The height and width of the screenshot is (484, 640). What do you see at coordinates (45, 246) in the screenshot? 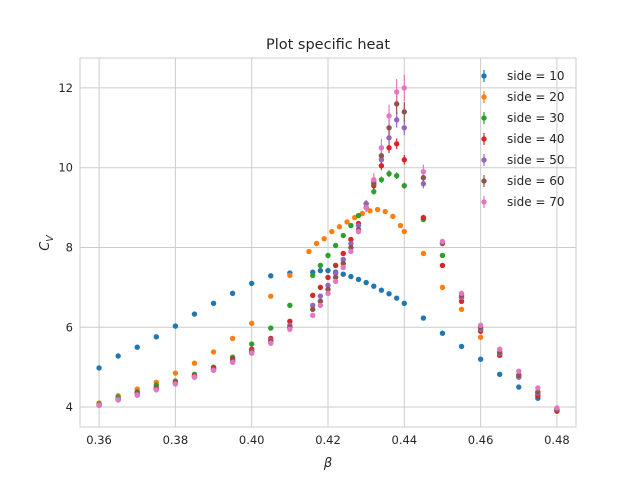
I see `y-axis-label-main: C` at bounding box center [45, 246].